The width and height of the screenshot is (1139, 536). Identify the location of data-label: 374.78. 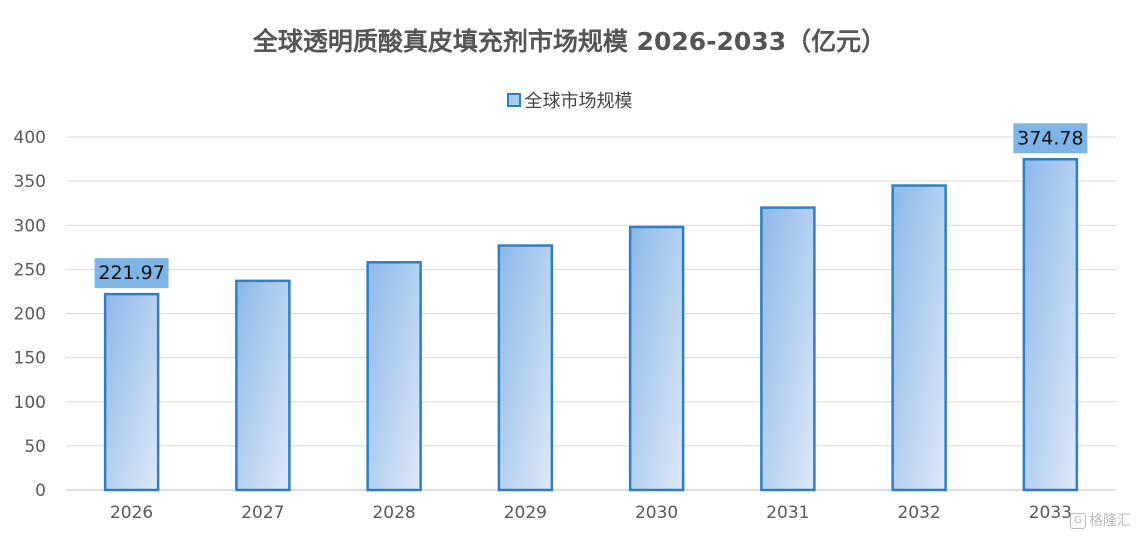
(1050, 138).